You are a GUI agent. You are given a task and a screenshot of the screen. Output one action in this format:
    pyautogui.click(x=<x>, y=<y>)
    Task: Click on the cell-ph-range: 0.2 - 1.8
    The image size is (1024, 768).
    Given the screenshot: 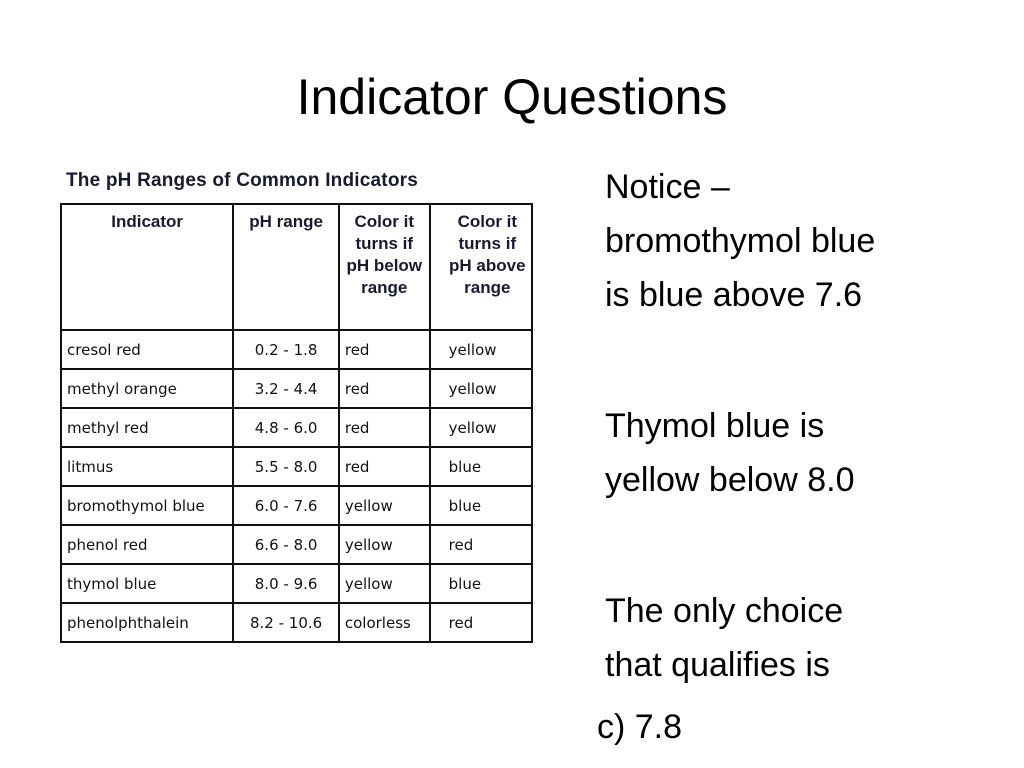 What is the action you would take?
    pyautogui.click(x=286, y=349)
    